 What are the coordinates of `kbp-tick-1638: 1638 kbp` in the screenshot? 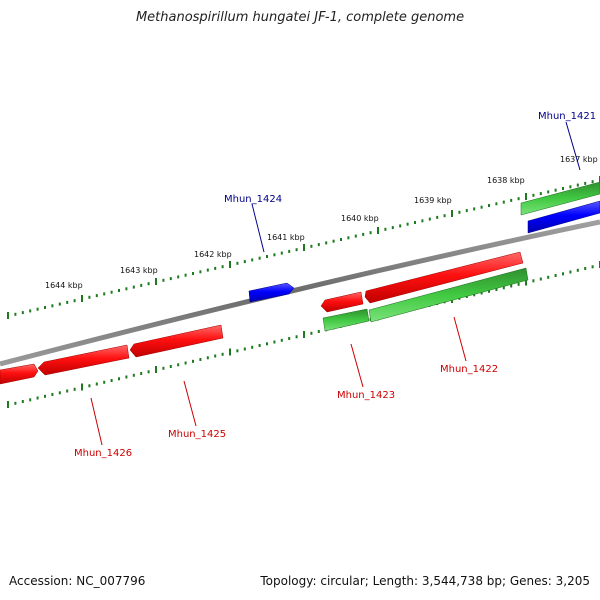 It's located at (506, 180).